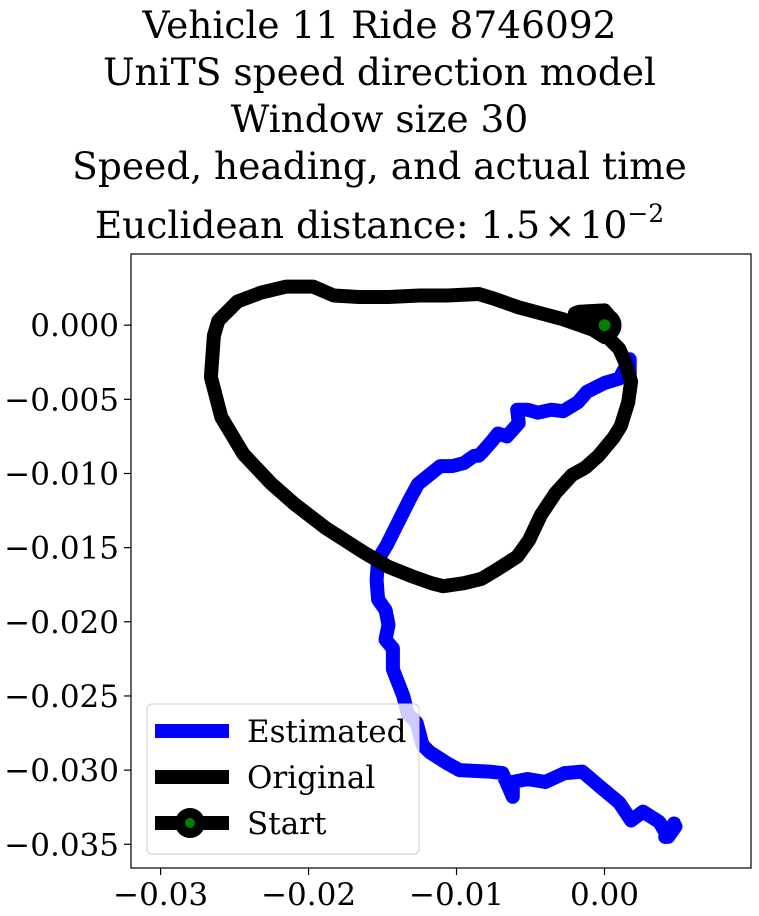 This screenshot has height=916, width=759. Describe the element at coordinates (379, 166) in the screenshot. I see `title-line-4: Speed, heading, and actual time` at that location.